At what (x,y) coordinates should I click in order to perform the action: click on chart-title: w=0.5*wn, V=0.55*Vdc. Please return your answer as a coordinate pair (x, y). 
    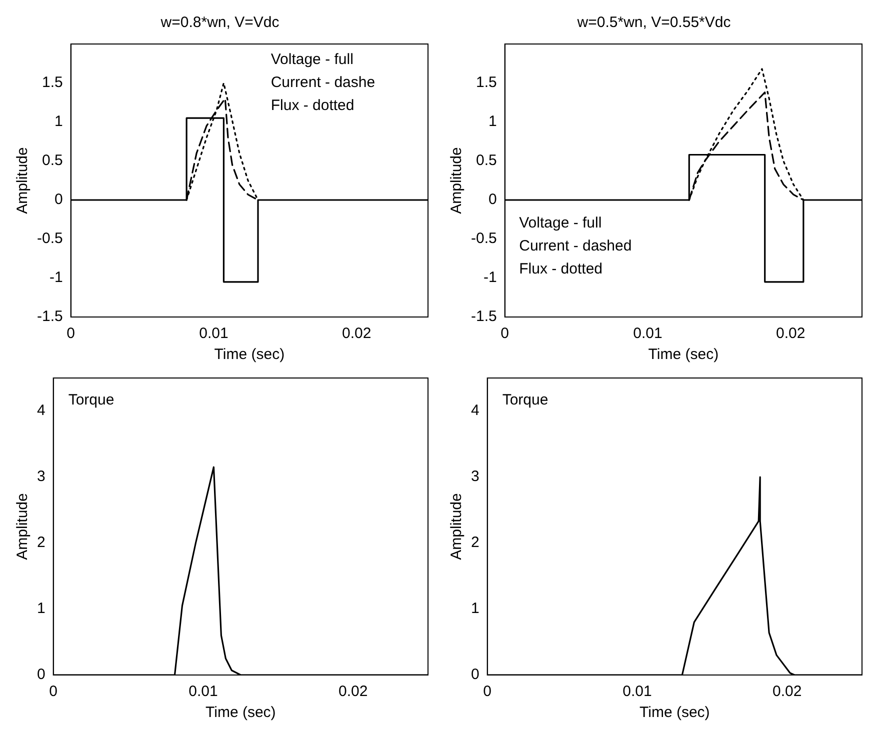
    Looking at the image, I should click on (654, 23).